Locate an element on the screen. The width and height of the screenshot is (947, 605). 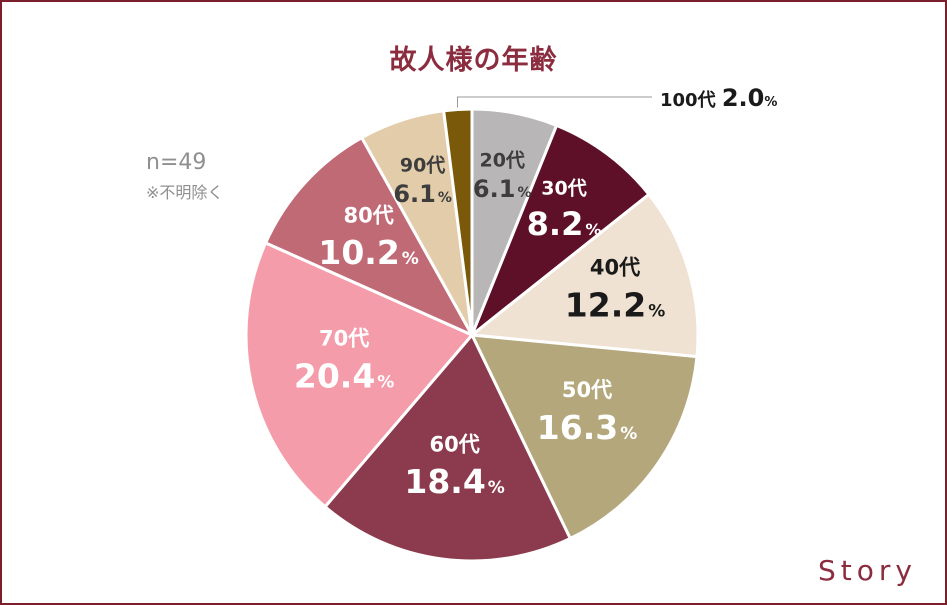
pie-slice-50代 is located at coordinates (584, 437).